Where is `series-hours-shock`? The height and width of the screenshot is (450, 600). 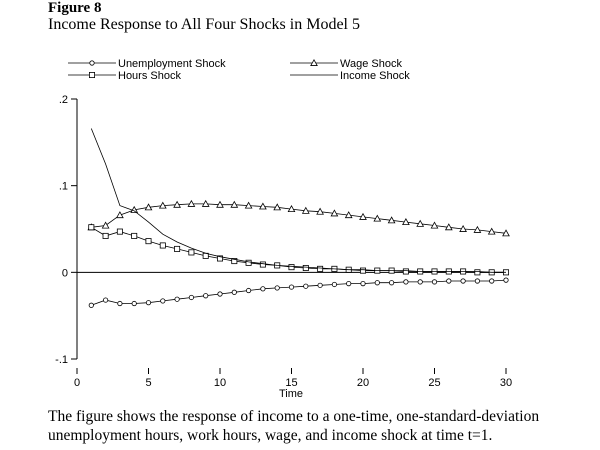
series-hours-shock is located at coordinates (298, 250).